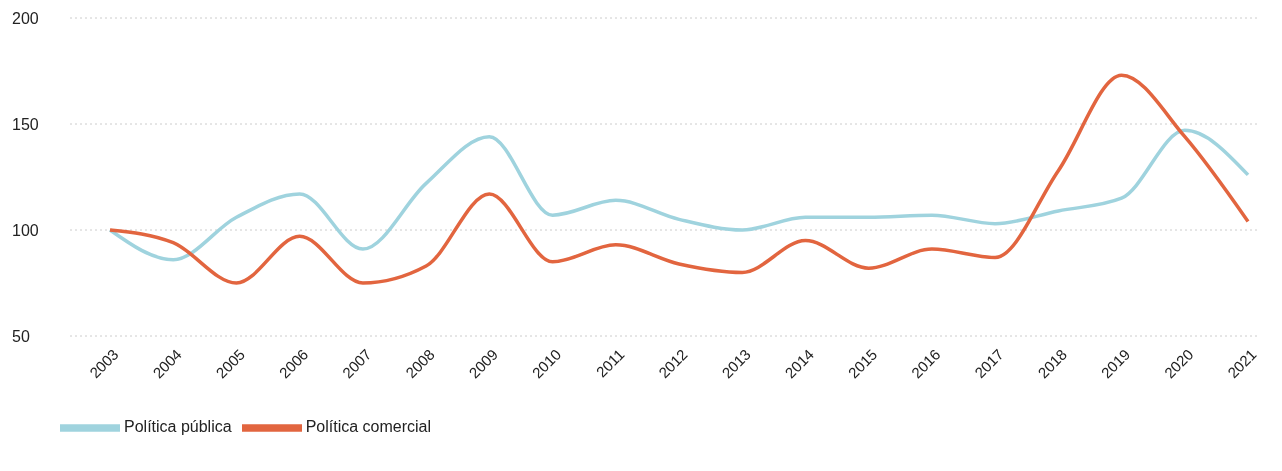  Describe the element at coordinates (25, 230) in the screenshot. I see `y-tick-label: 100` at that location.